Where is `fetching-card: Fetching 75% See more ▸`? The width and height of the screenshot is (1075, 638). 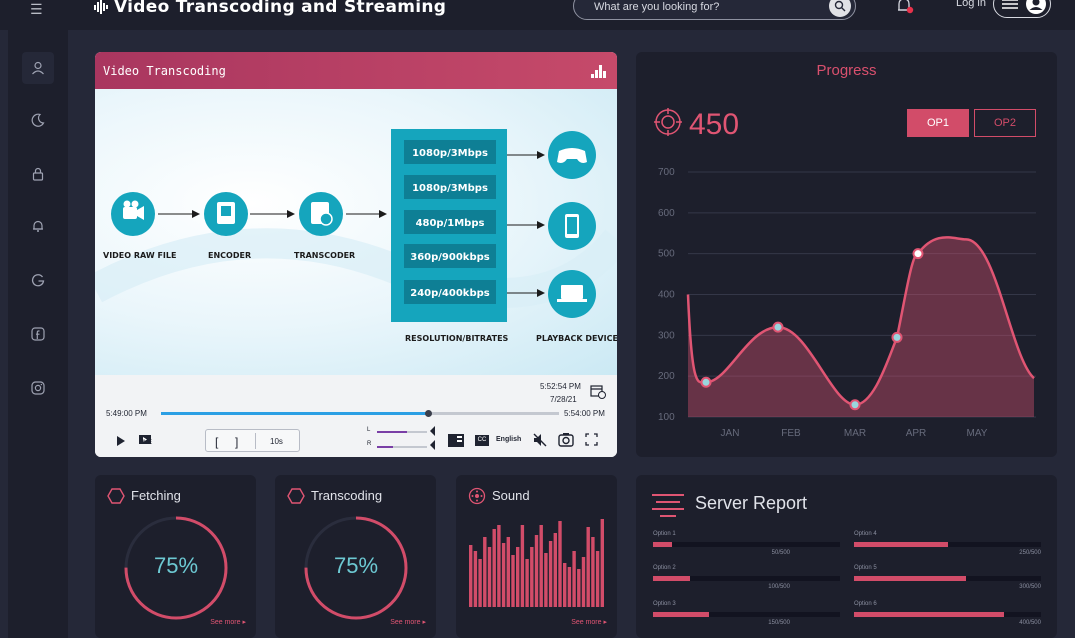
fetching-card: Fetching 75% See more ▸ is located at coordinates (175, 556).